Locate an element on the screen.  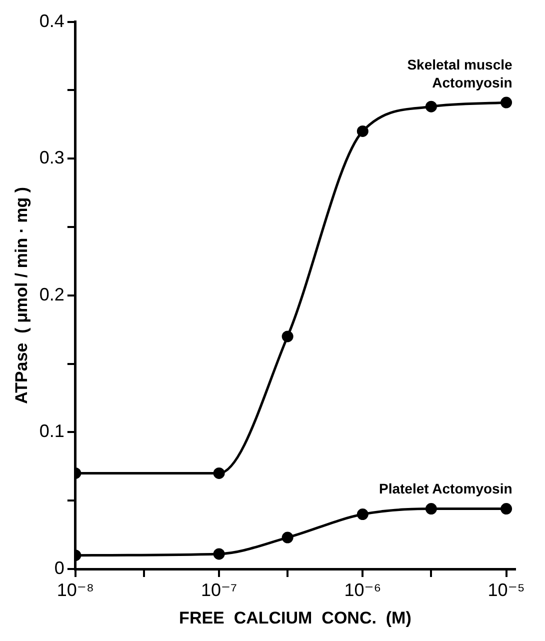
x-tick-label: 10⁻⁷ is located at coordinates (219, 590).